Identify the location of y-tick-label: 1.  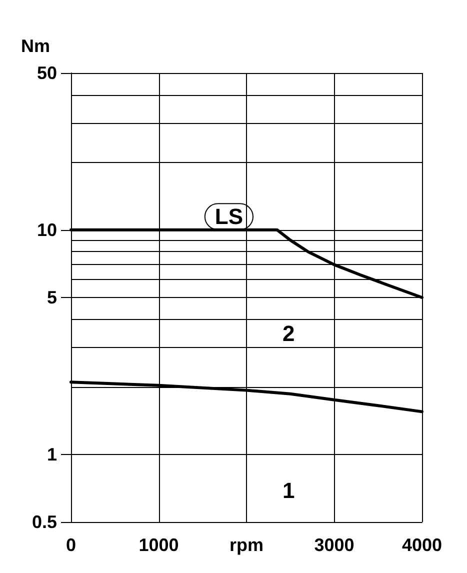
(51, 454).